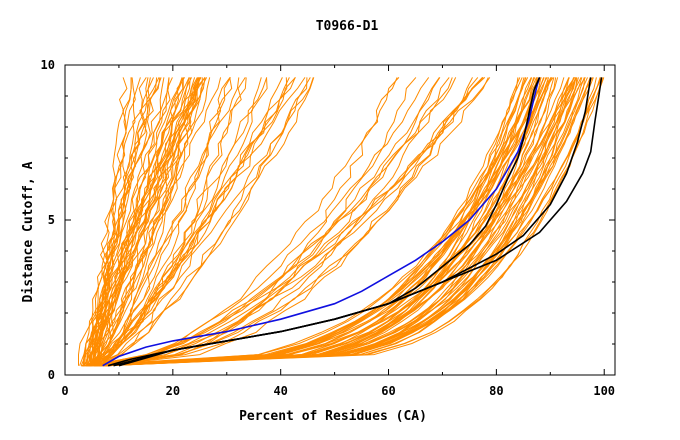  I want to click on x-tick-label: 40, so click(280, 391).